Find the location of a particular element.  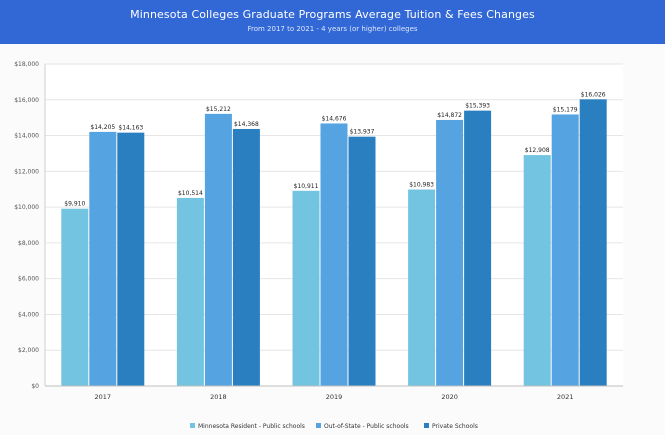

data-label: $15,393 is located at coordinates (477, 106).